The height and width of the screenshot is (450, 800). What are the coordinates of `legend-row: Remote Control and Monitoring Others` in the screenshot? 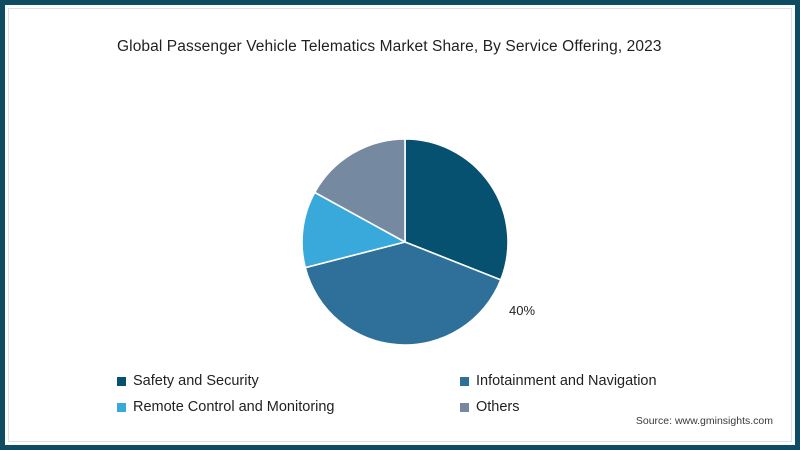 It's located at (417, 412).